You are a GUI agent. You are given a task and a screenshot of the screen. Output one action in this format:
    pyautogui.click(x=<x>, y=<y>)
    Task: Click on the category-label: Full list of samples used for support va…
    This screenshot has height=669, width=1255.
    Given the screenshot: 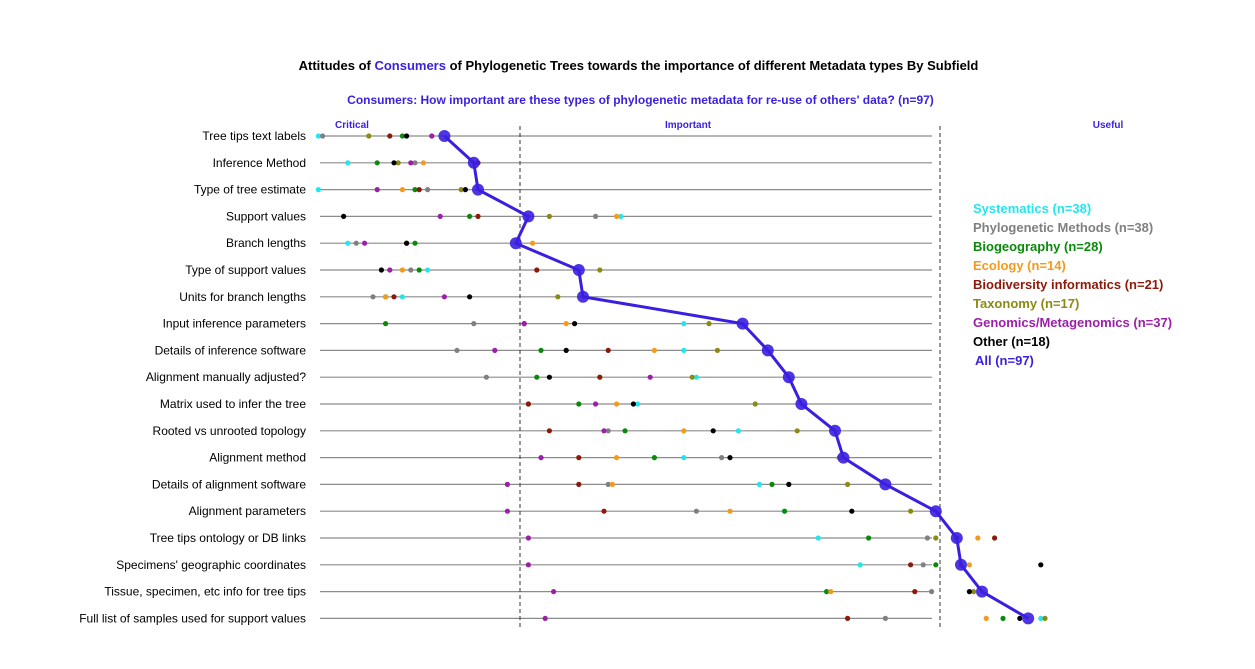 What is the action you would take?
    pyautogui.click(x=192, y=618)
    